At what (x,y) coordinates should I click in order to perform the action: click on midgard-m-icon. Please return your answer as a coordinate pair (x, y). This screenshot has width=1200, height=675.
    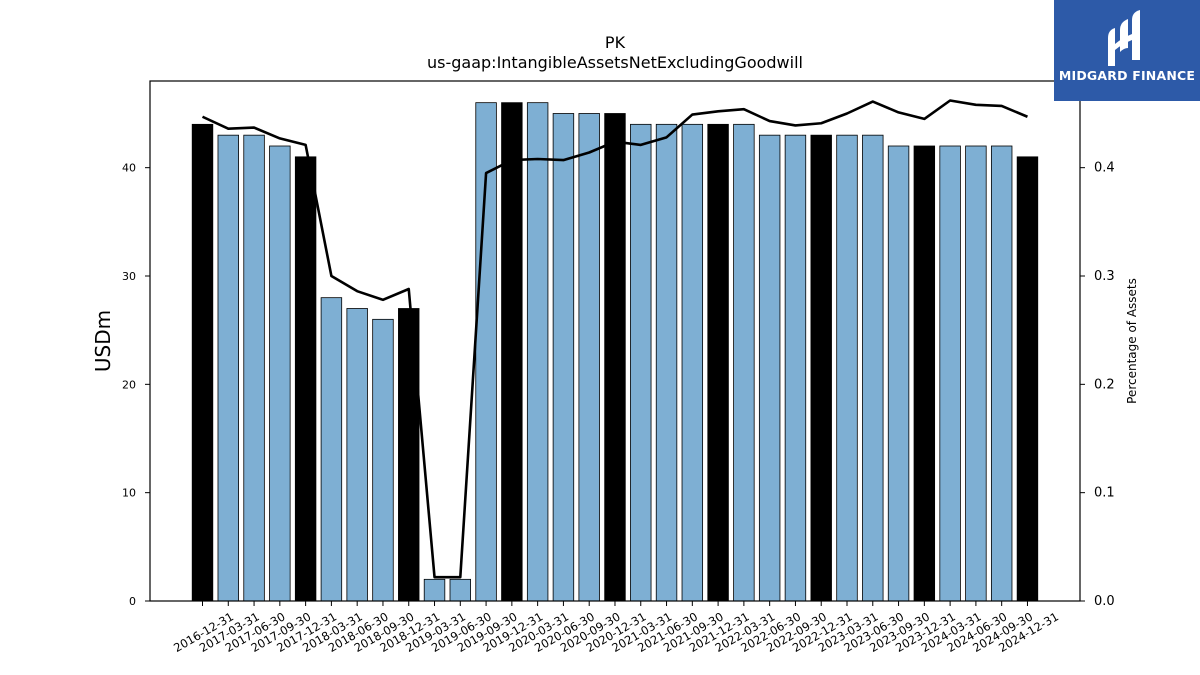
    Looking at the image, I should click on (1124, 38).